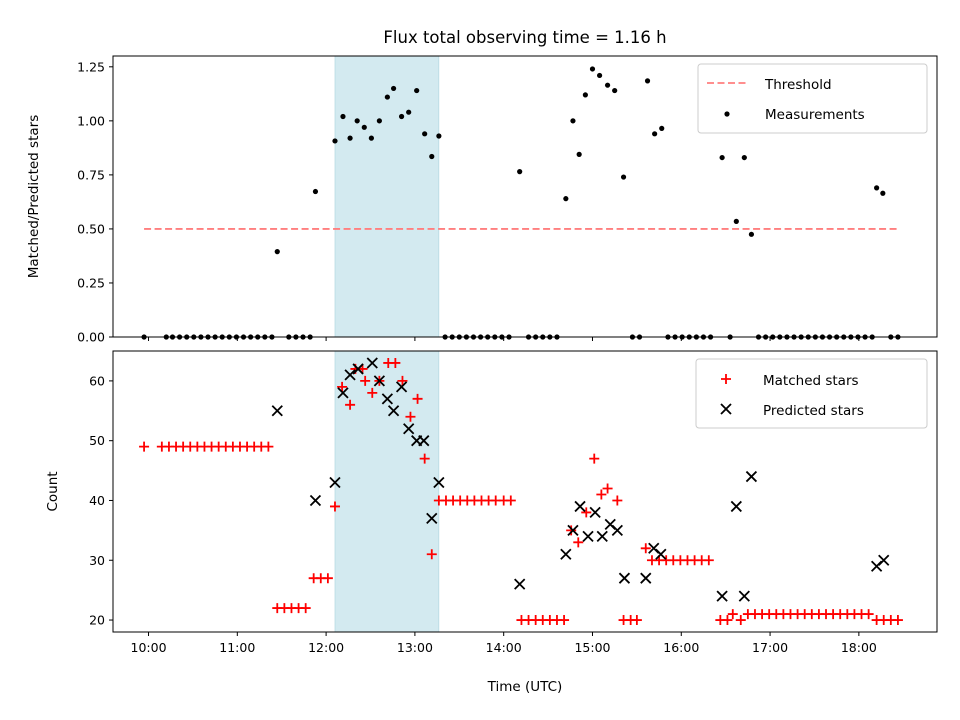 Image resolution: width=960 pixels, height=720 pixels. I want to click on y-tick-label: 50, so click(97, 440).